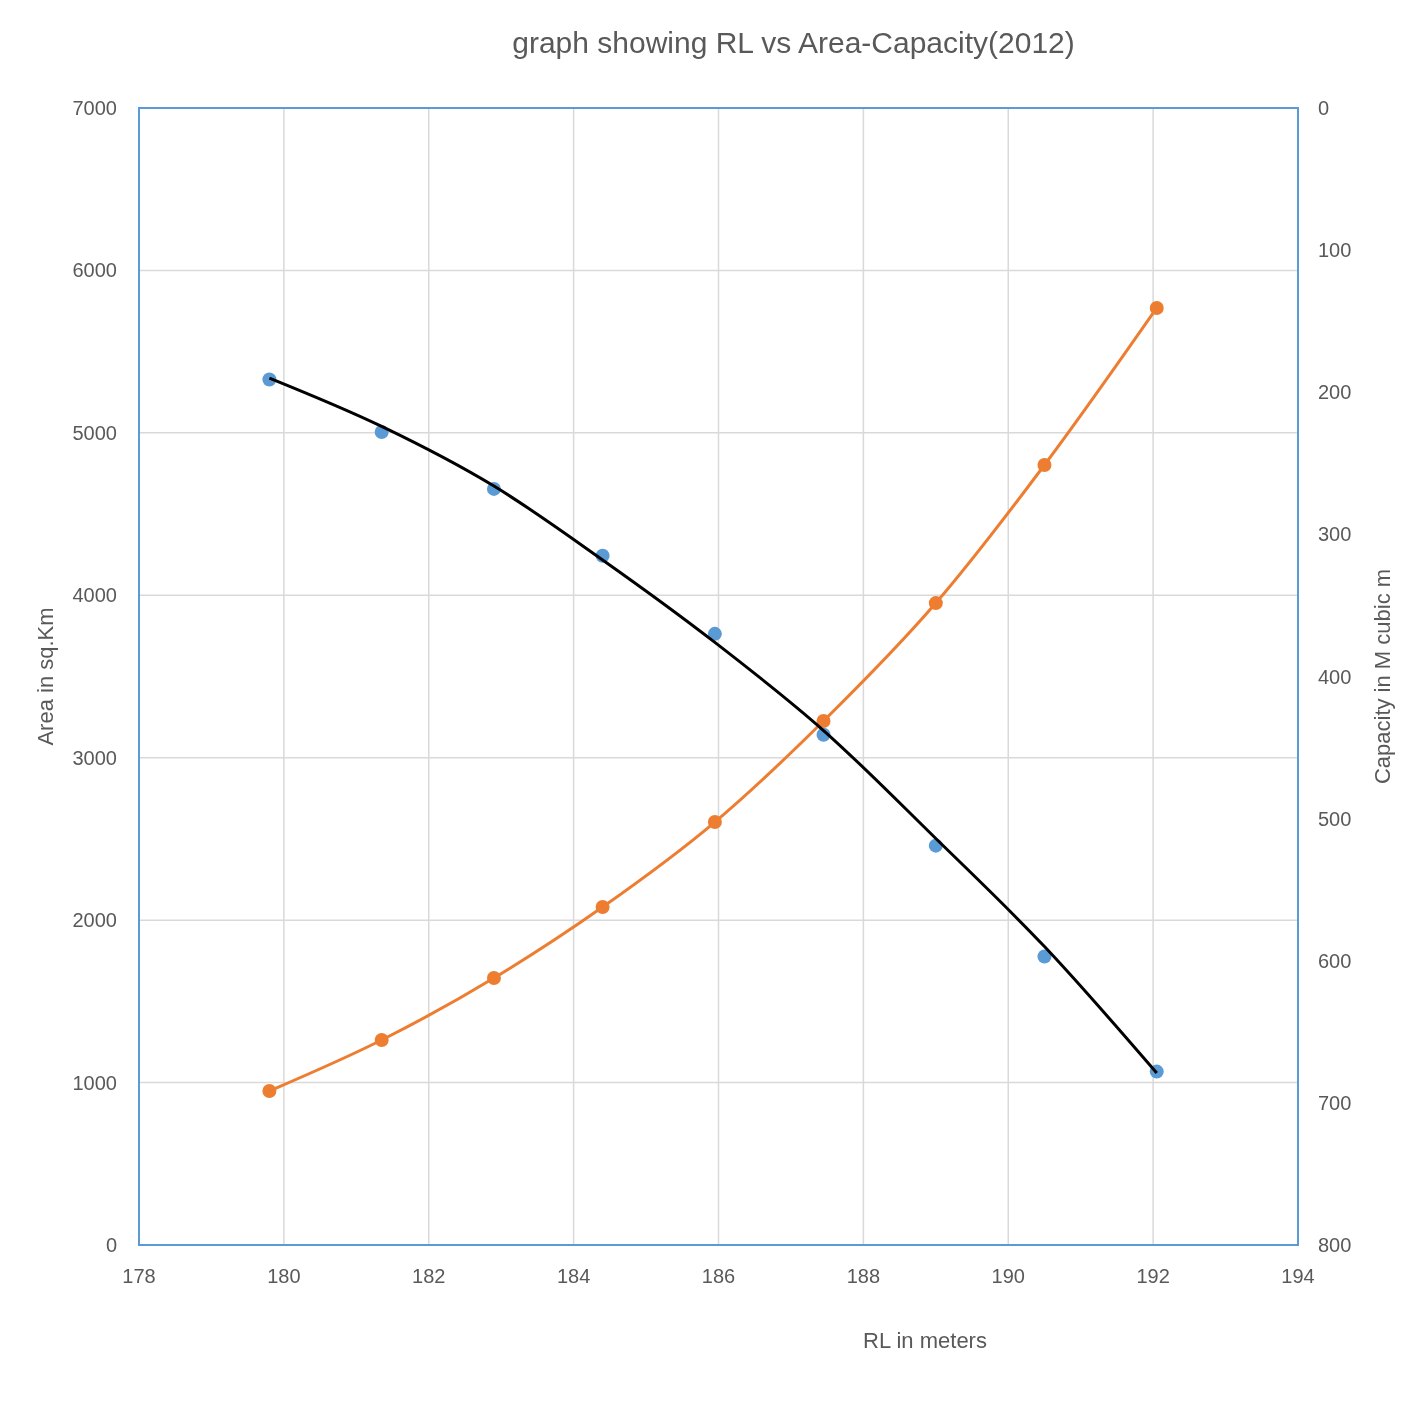  What do you see at coordinates (1335, 392) in the screenshot?
I see `y2-tick-label: 200` at bounding box center [1335, 392].